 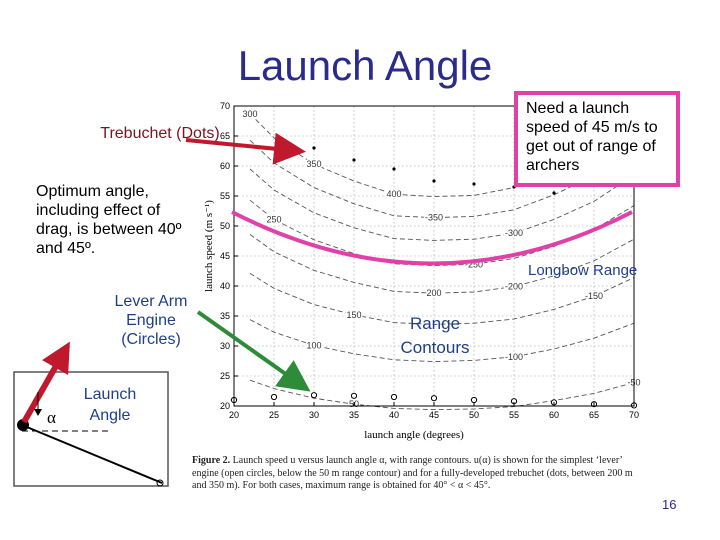 What do you see at coordinates (225, 256) in the screenshot?
I see `y-tick-label: 45` at bounding box center [225, 256].